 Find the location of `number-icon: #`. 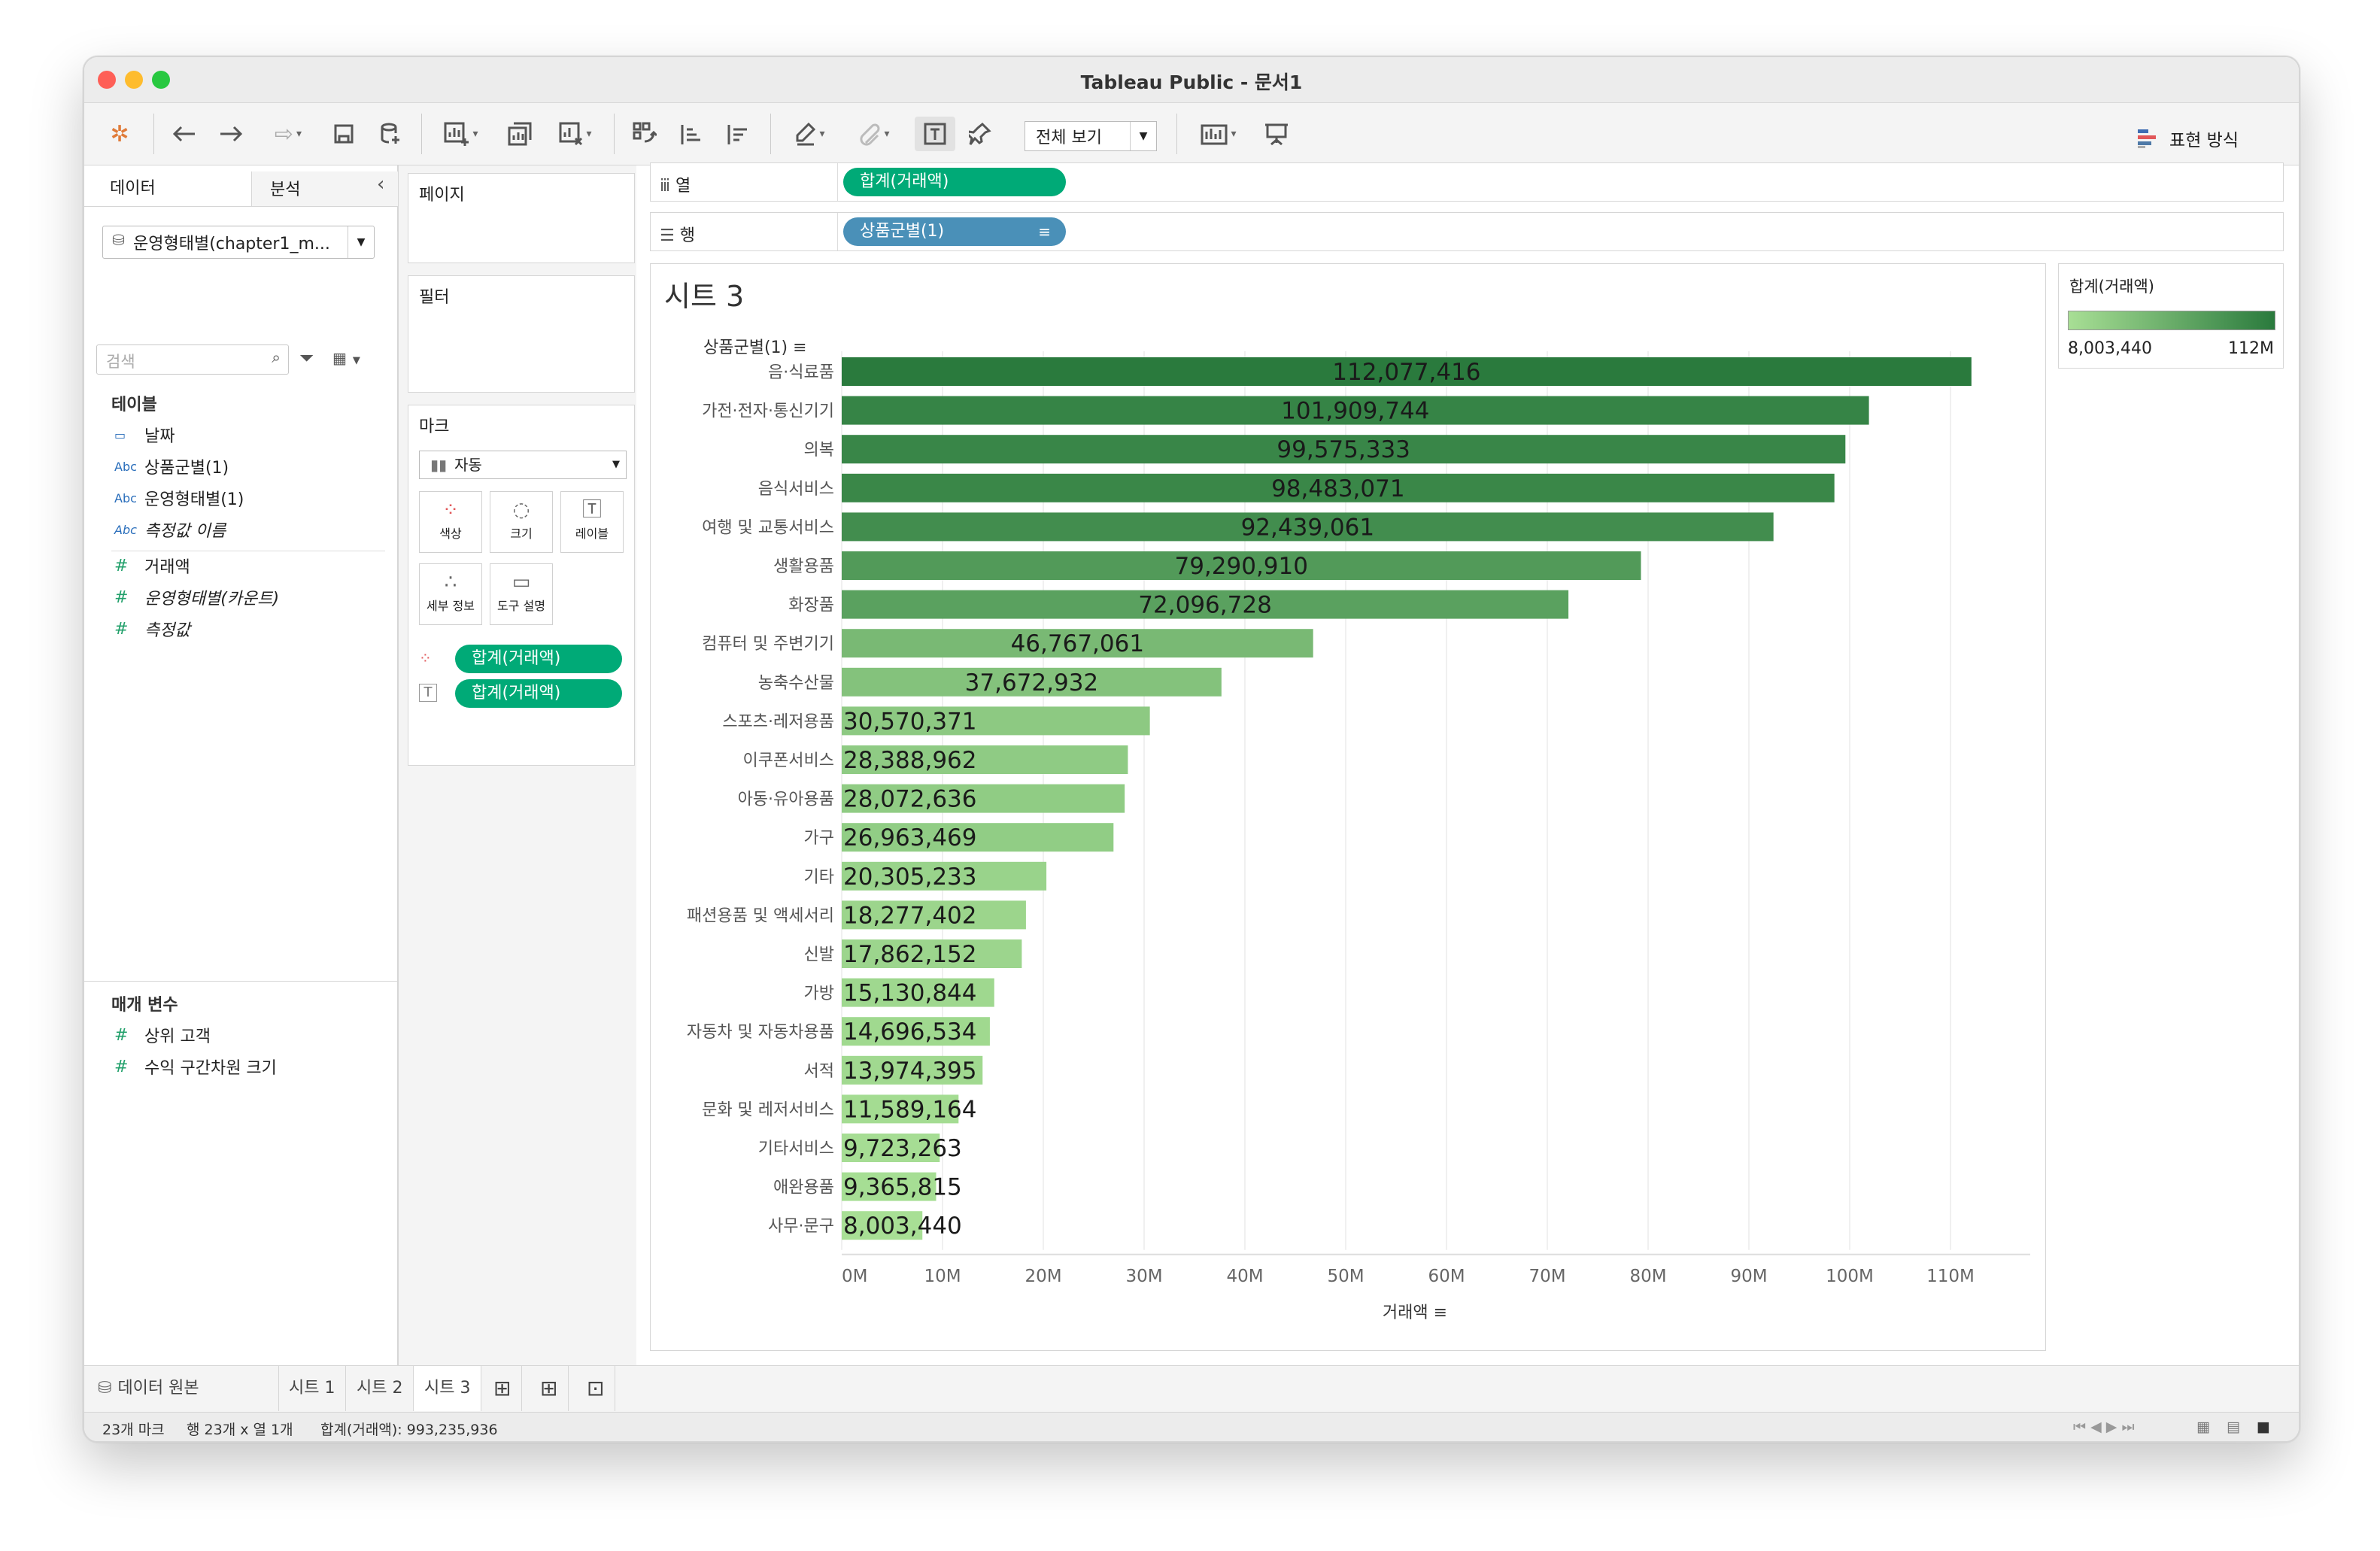

number-icon: # is located at coordinates (121, 566).